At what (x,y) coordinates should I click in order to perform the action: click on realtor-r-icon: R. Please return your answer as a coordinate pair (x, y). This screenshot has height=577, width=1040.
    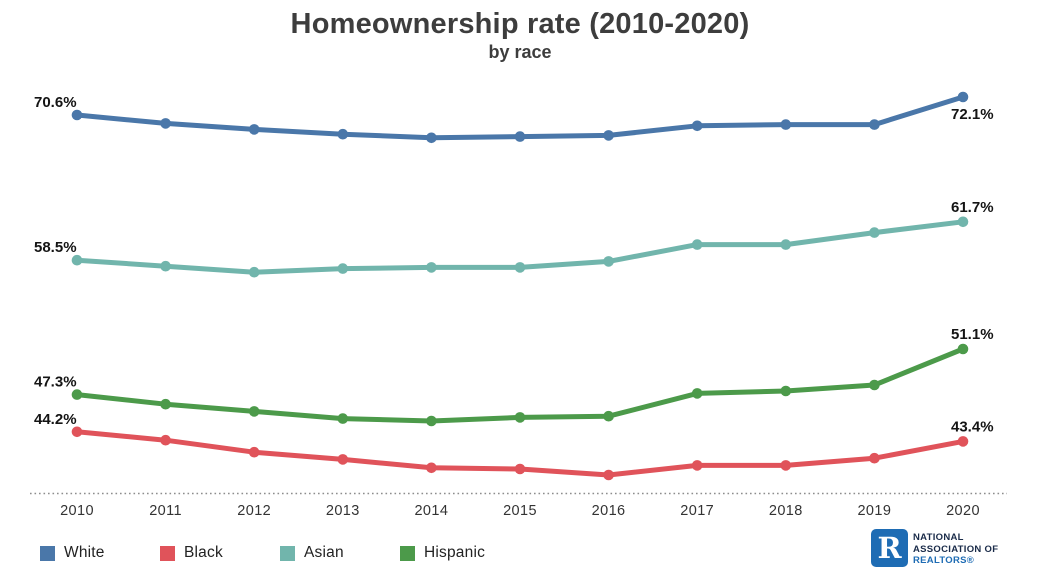
    Looking at the image, I should click on (889, 548).